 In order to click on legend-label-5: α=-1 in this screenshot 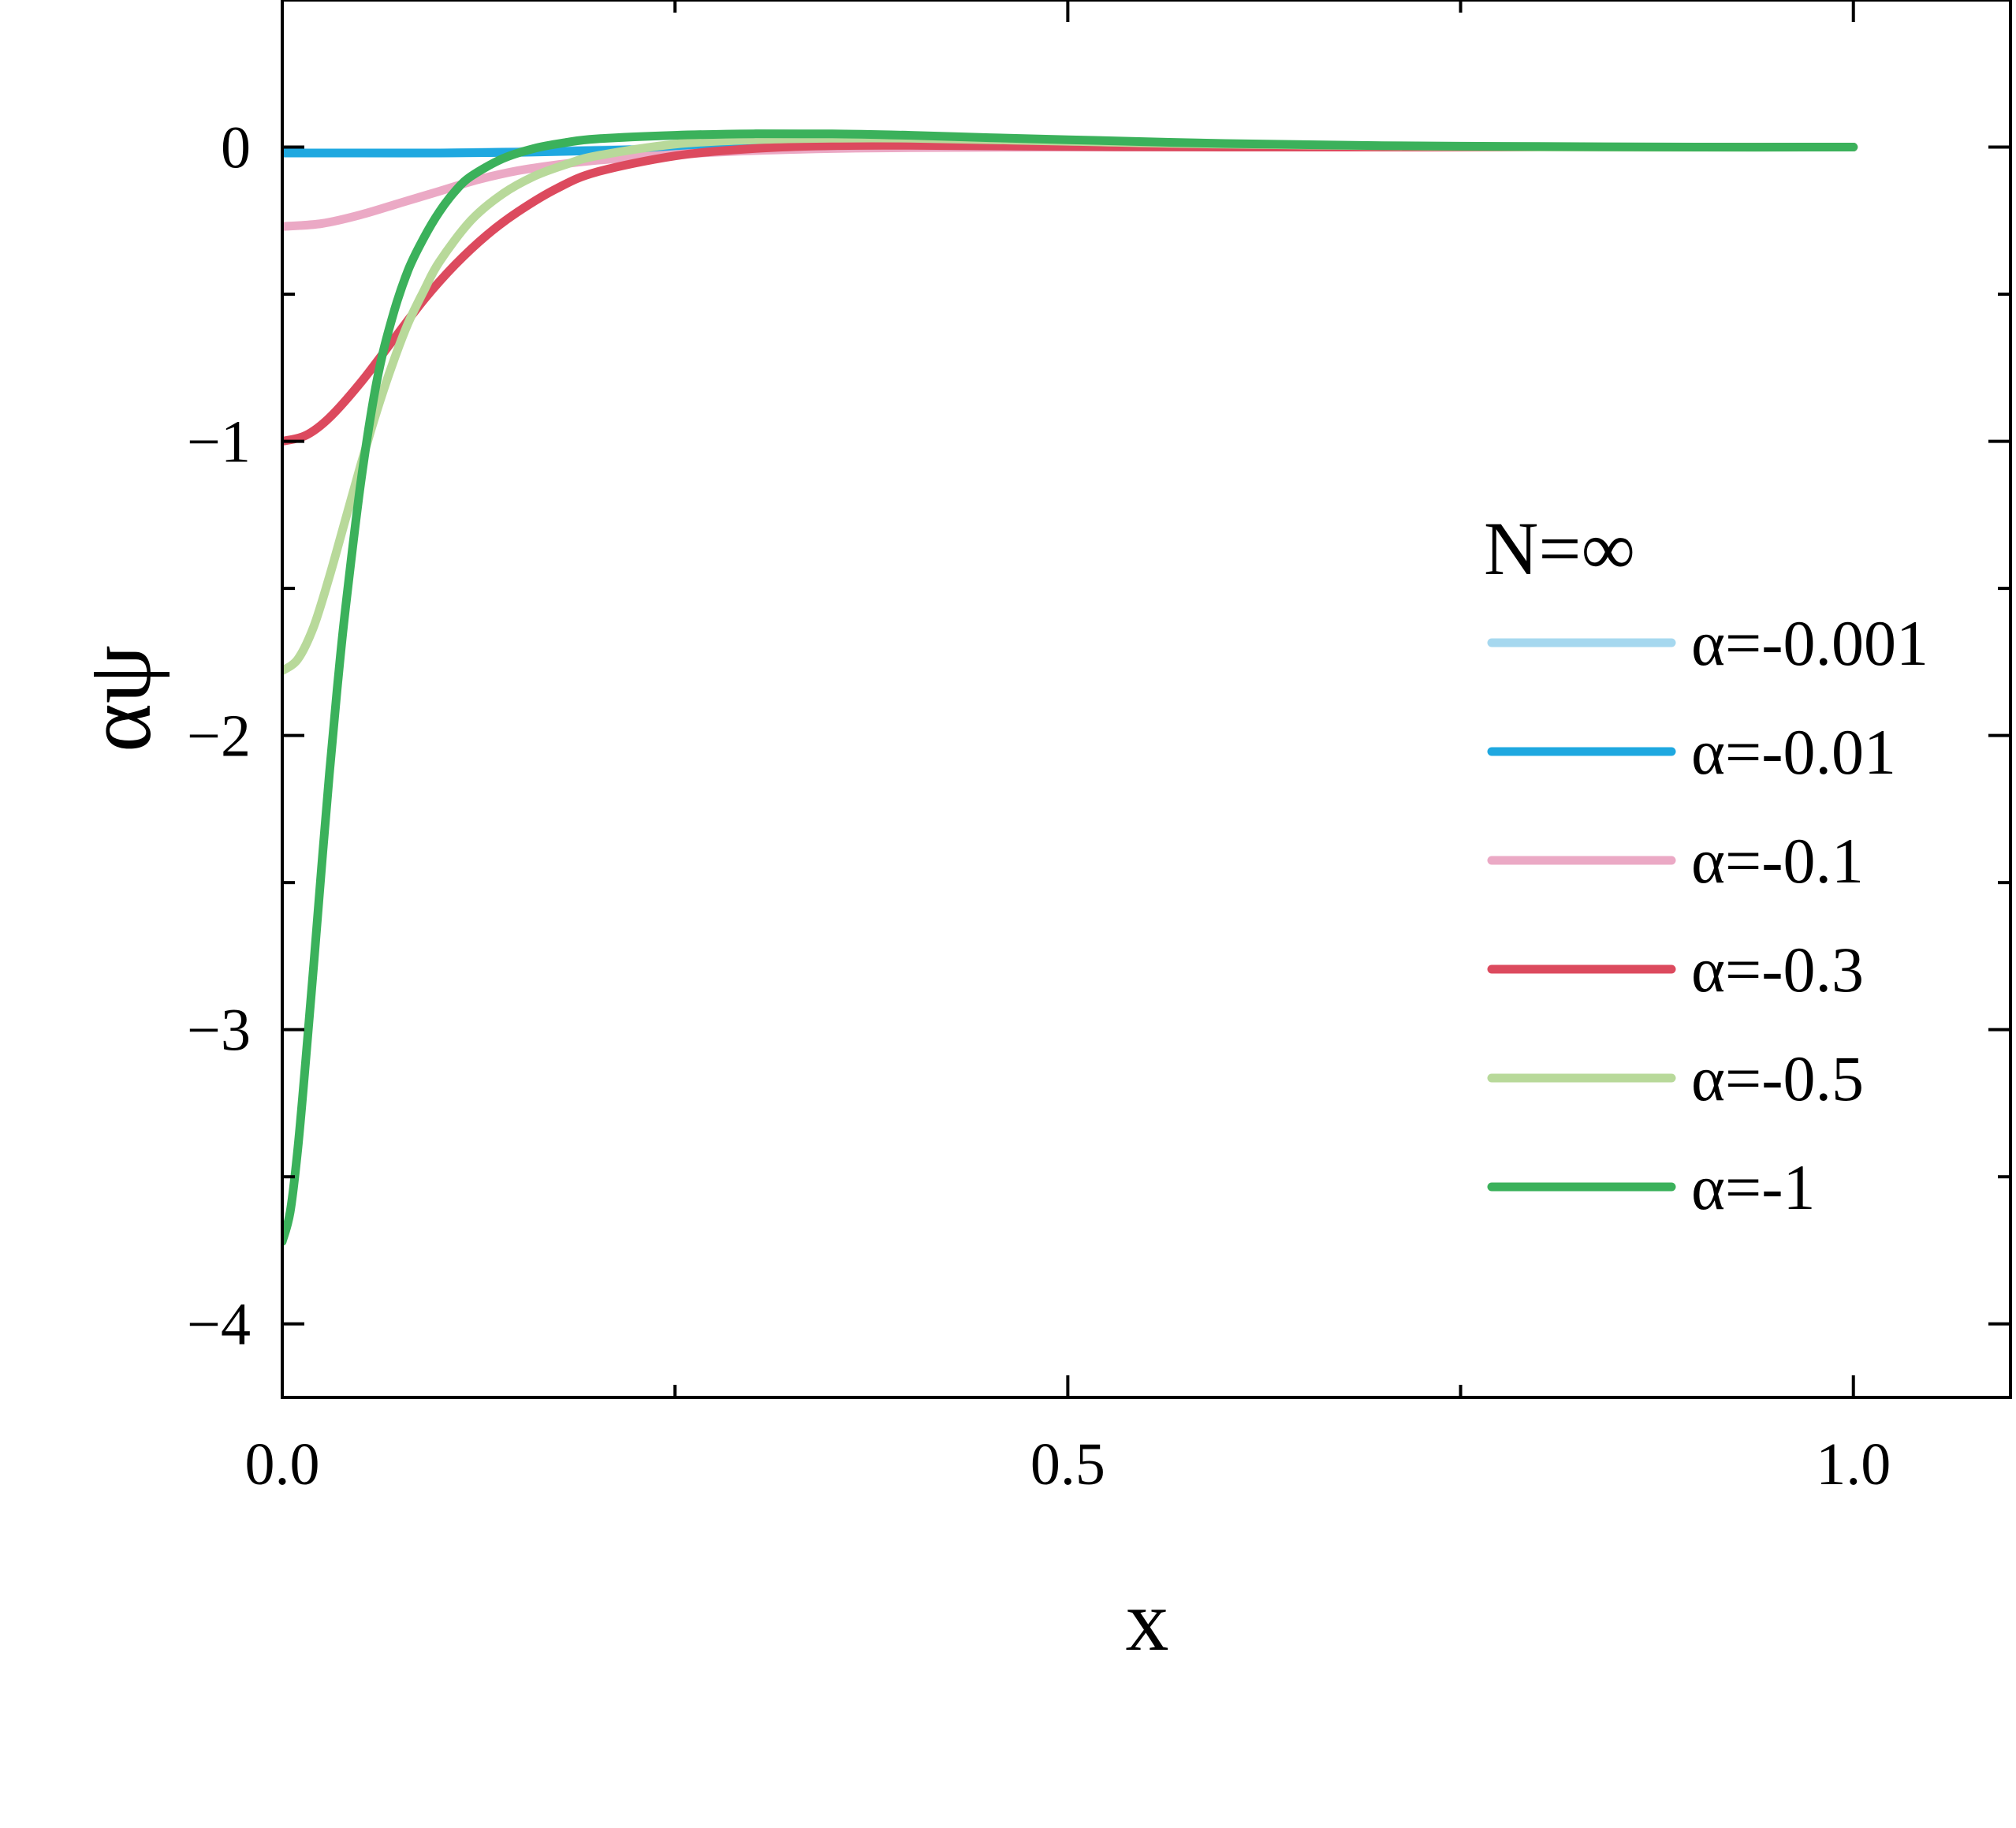, I will do `click(1754, 1187)`.